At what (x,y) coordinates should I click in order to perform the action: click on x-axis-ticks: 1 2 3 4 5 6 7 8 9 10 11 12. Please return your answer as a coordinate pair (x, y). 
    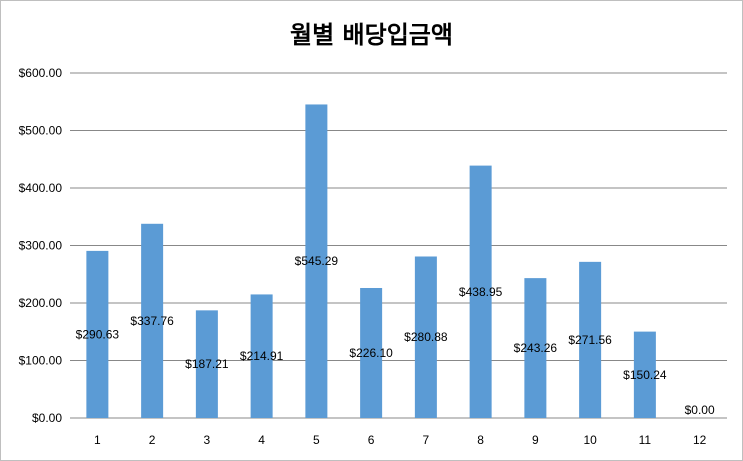
    Looking at the image, I should click on (400, 440).